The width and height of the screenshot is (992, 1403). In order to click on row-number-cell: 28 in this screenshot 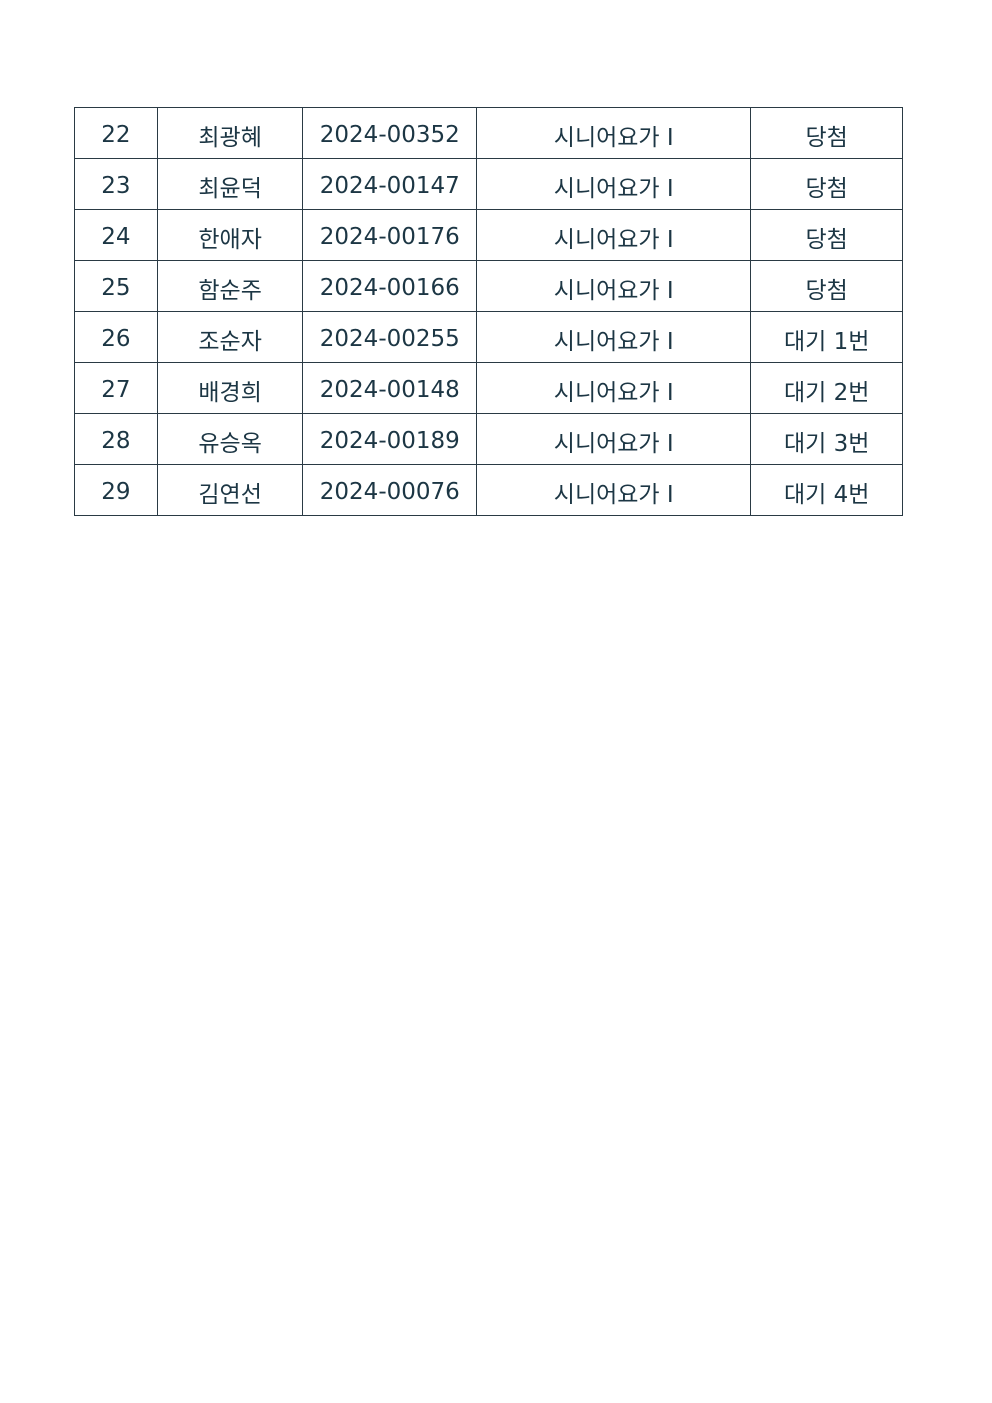, I will do `click(116, 439)`.